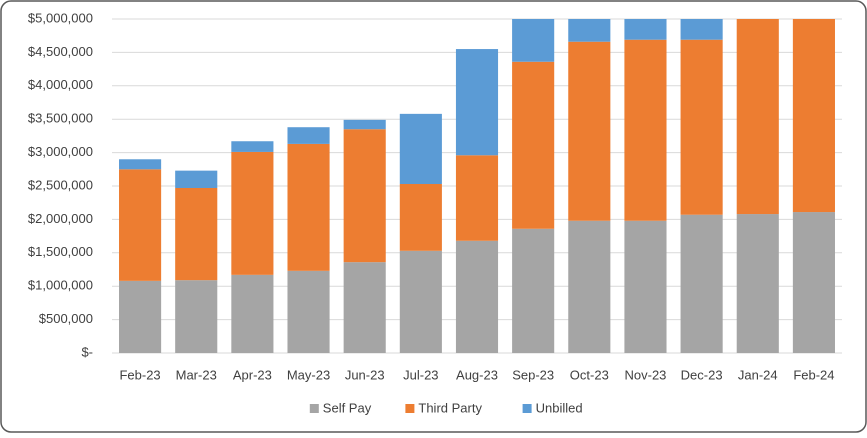 The image size is (867, 438). Describe the element at coordinates (365, 374) in the screenshot. I see `x-tick-label: Jun-23` at that location.